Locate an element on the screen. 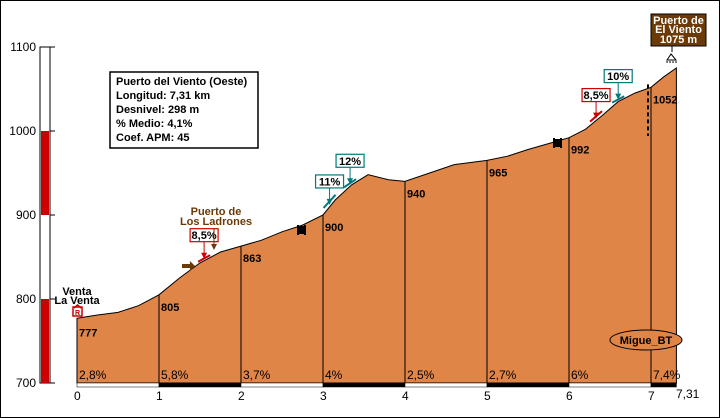  mid-pass-line1: Puerto de is located at coordinates (216, 212).